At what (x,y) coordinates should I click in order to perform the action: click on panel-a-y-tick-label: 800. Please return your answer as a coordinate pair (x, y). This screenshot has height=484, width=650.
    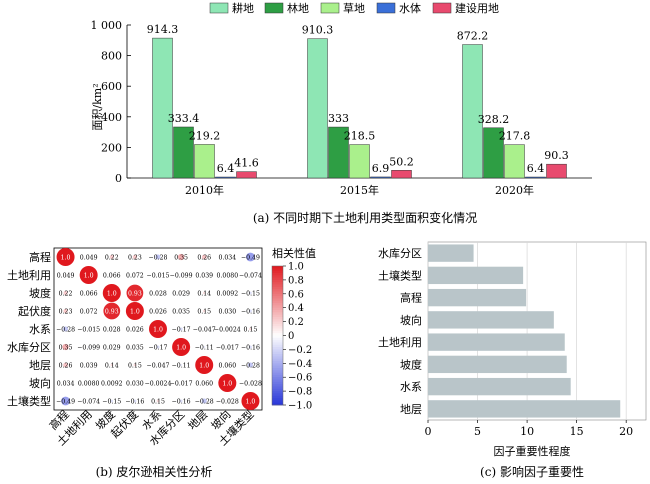
    Looking at the image, I should click on (111, 56).